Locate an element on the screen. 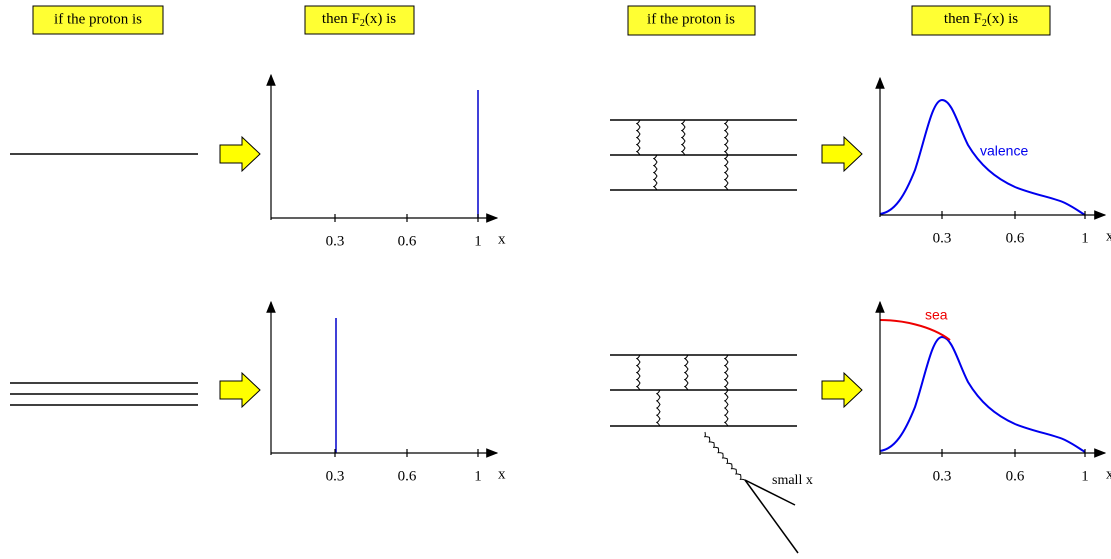  sea-curve is located at coordinates (915, 330).